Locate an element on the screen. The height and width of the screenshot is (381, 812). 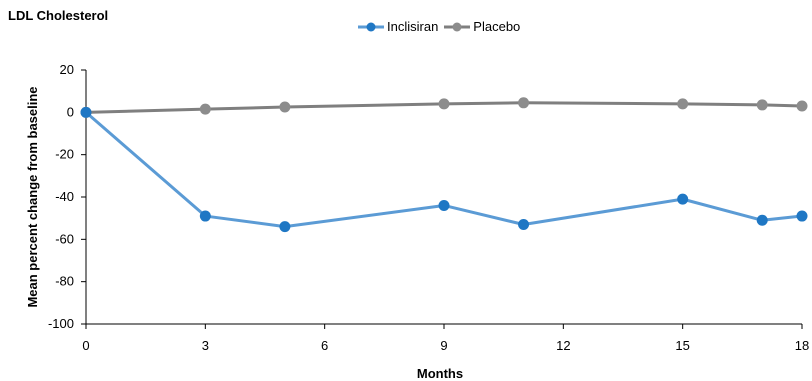
legend-label-inclisiran: Inclisiran is located at coordinates (413, 26).